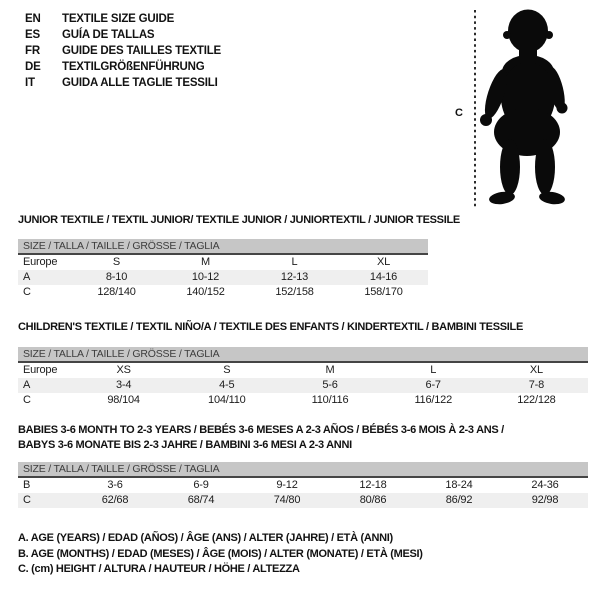 The image size is (600, 600). What do you see at coordinates (223, 277) in the screenshot?
I see `table-row: A 8-10 10-12 12-13 14-16` at bounding box center [223, 277].